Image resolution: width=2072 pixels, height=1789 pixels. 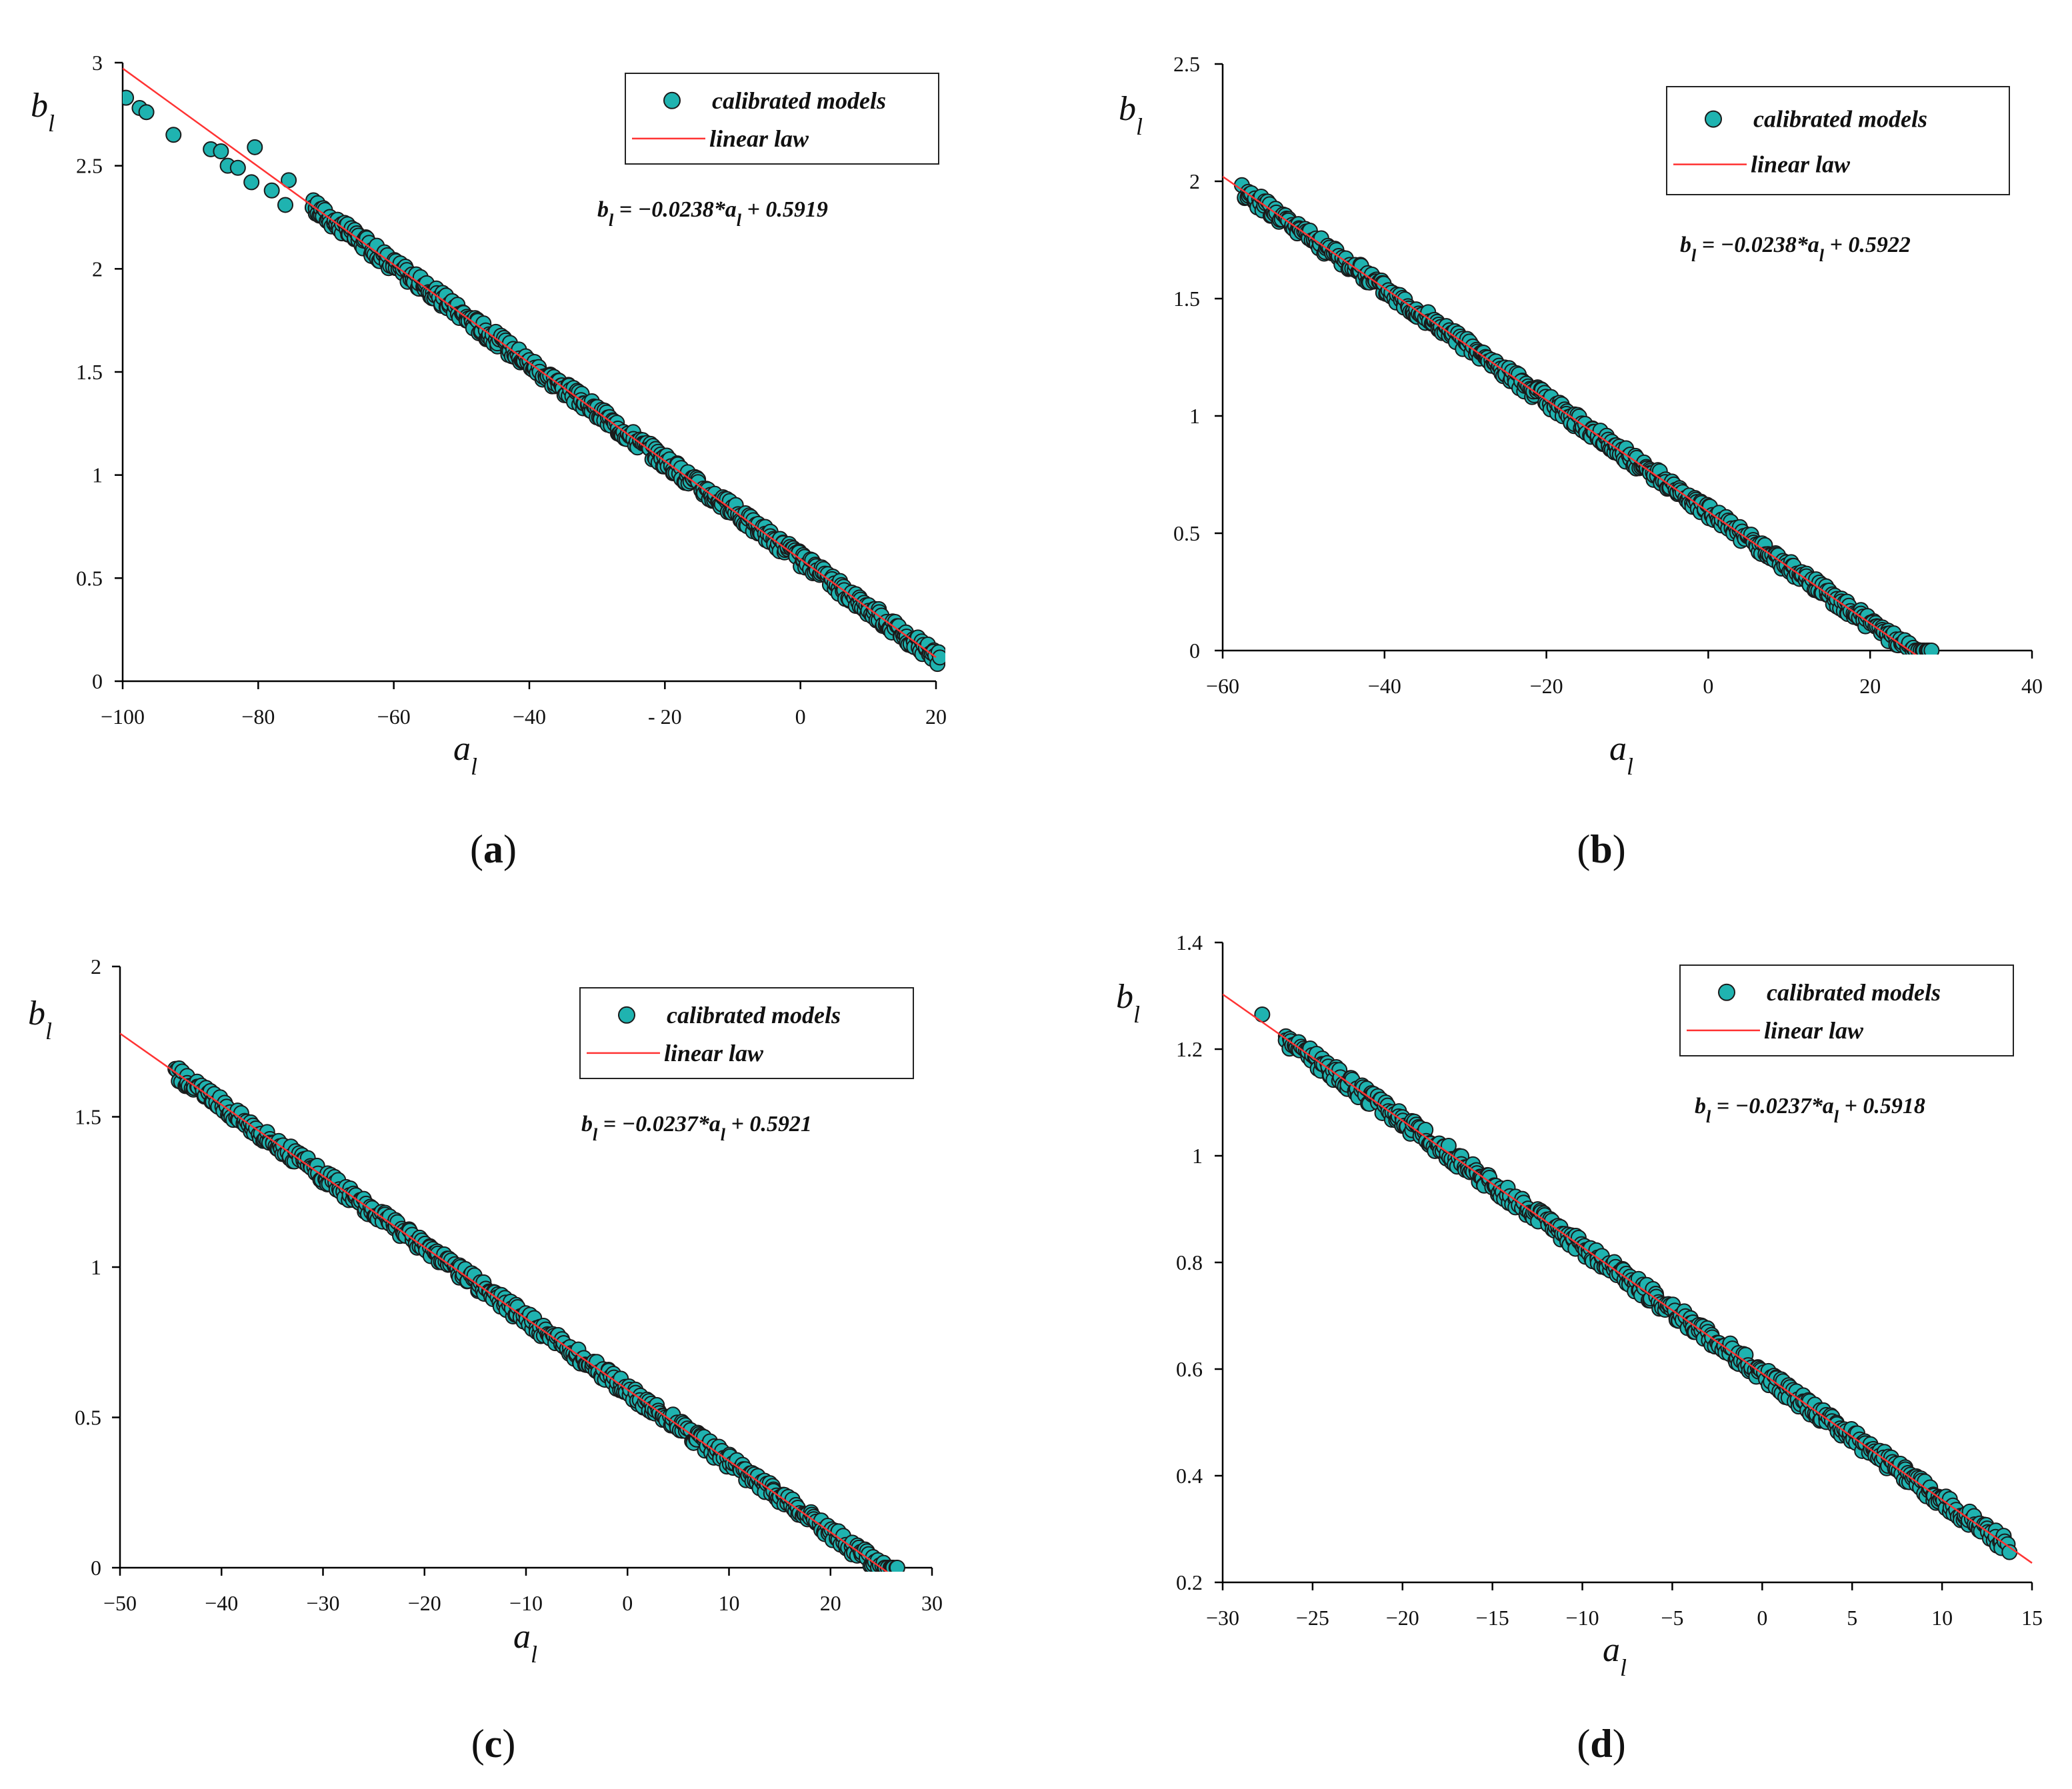 I want to click on x-tick-label: −5, so click(x=1672, y=1618).